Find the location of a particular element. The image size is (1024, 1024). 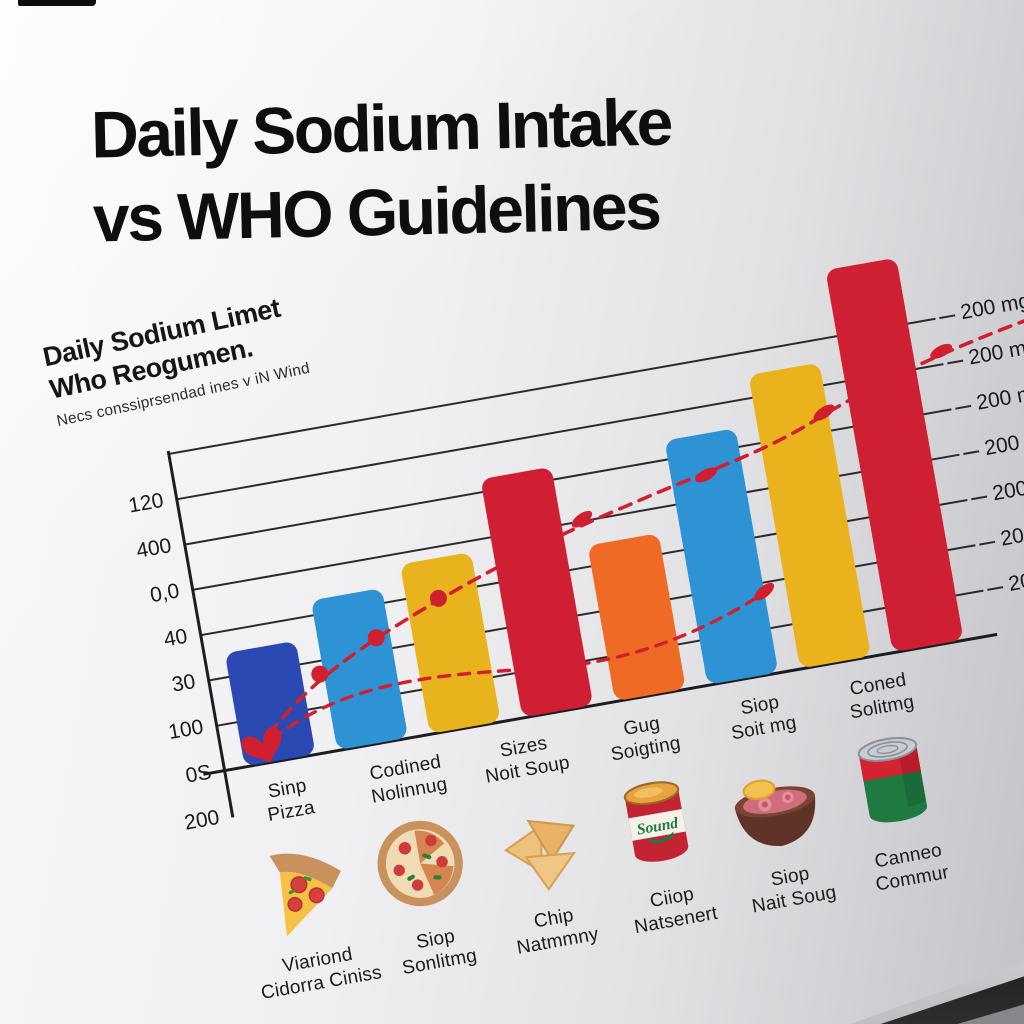

y-axis-label: 30 is located at coordinates (184, 683).